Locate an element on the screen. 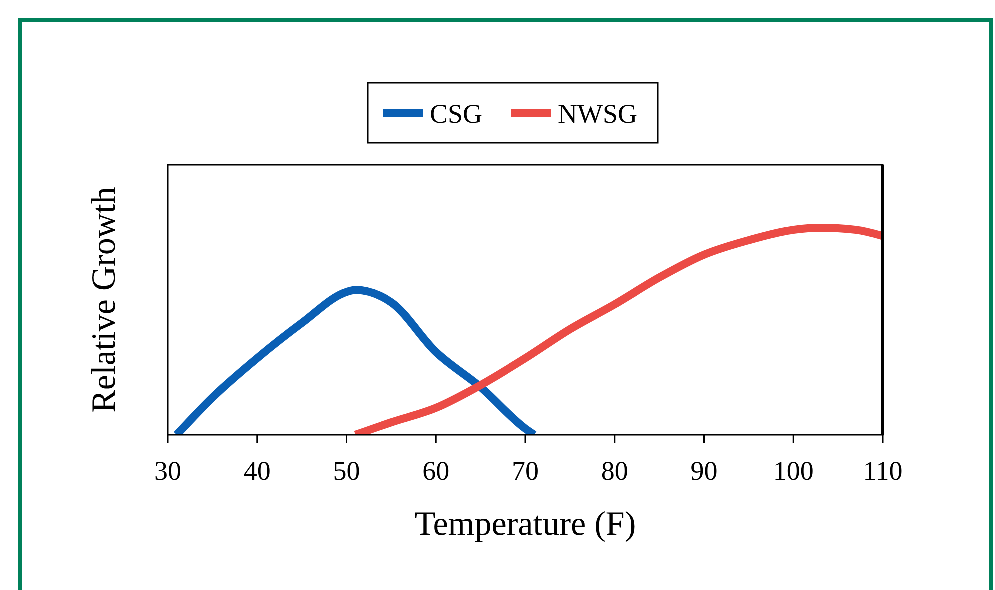 The height and width of the screenshot is (590, 995). x-tick-label: 40 is located at coordinates (257, 471).